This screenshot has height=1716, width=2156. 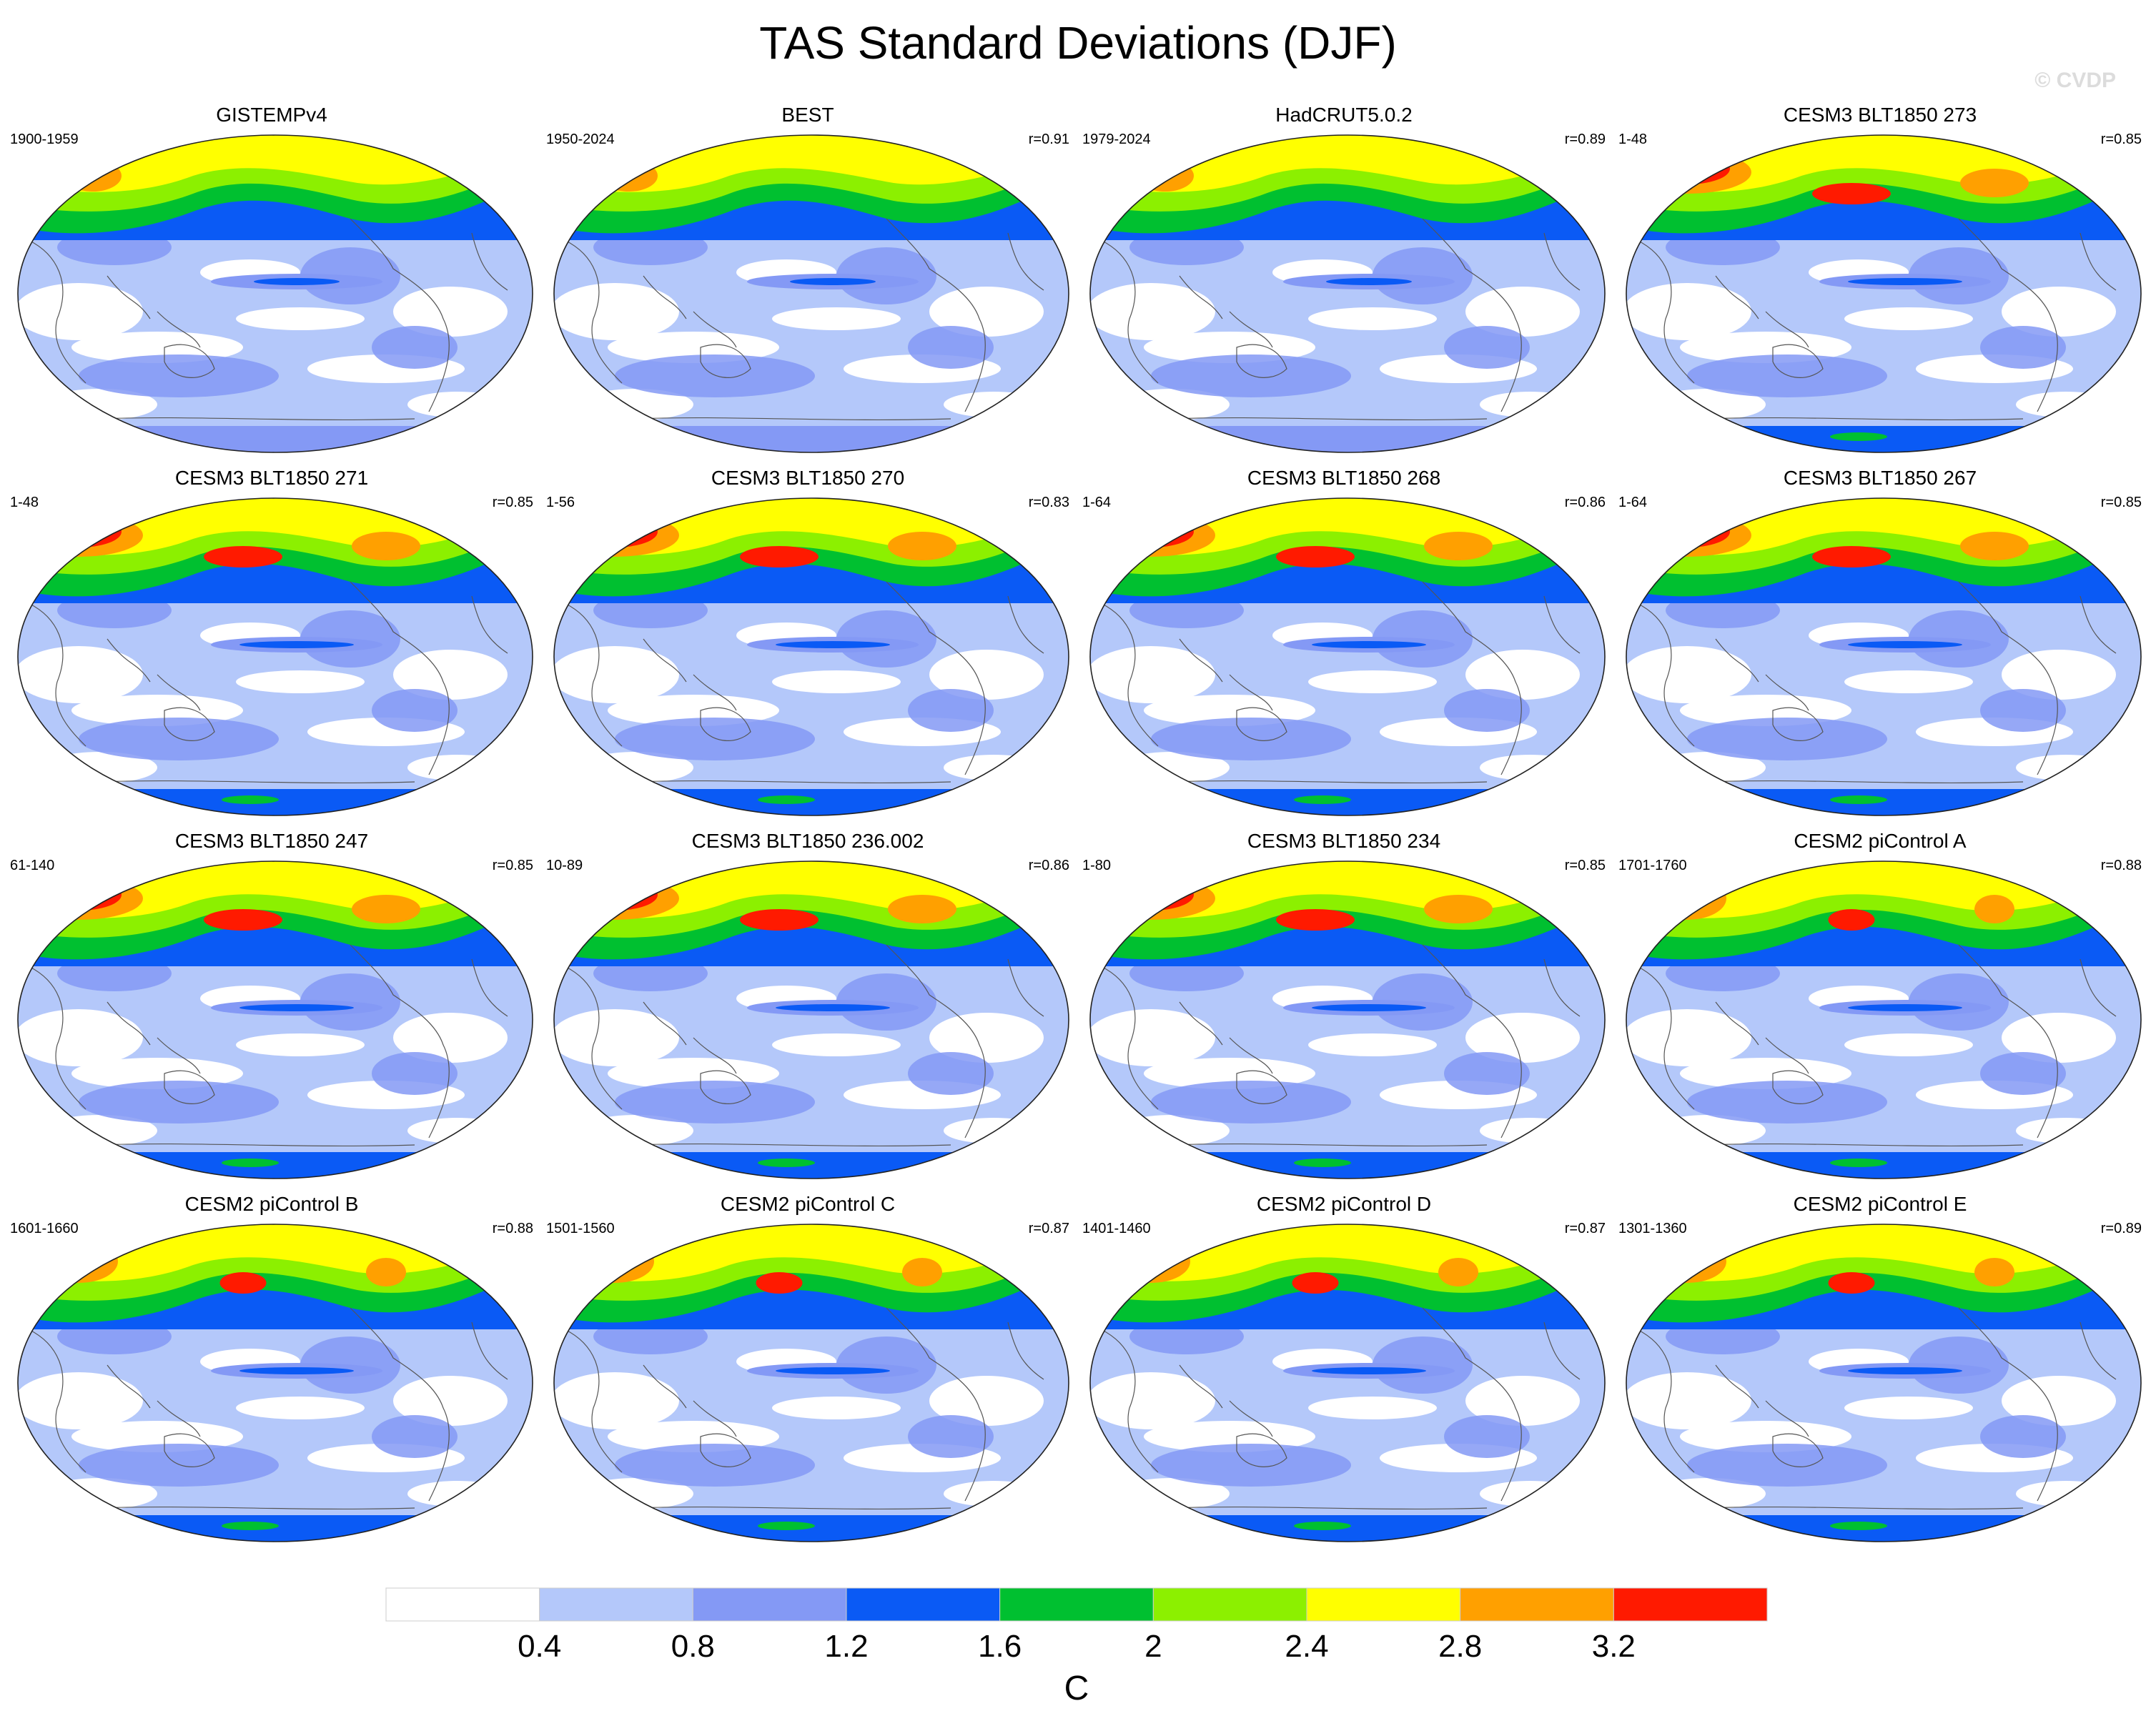 What do you see at coordinates (807, 115) in the screenshot?
I see `panel-title: BEST` at bounding box center [807, 115].